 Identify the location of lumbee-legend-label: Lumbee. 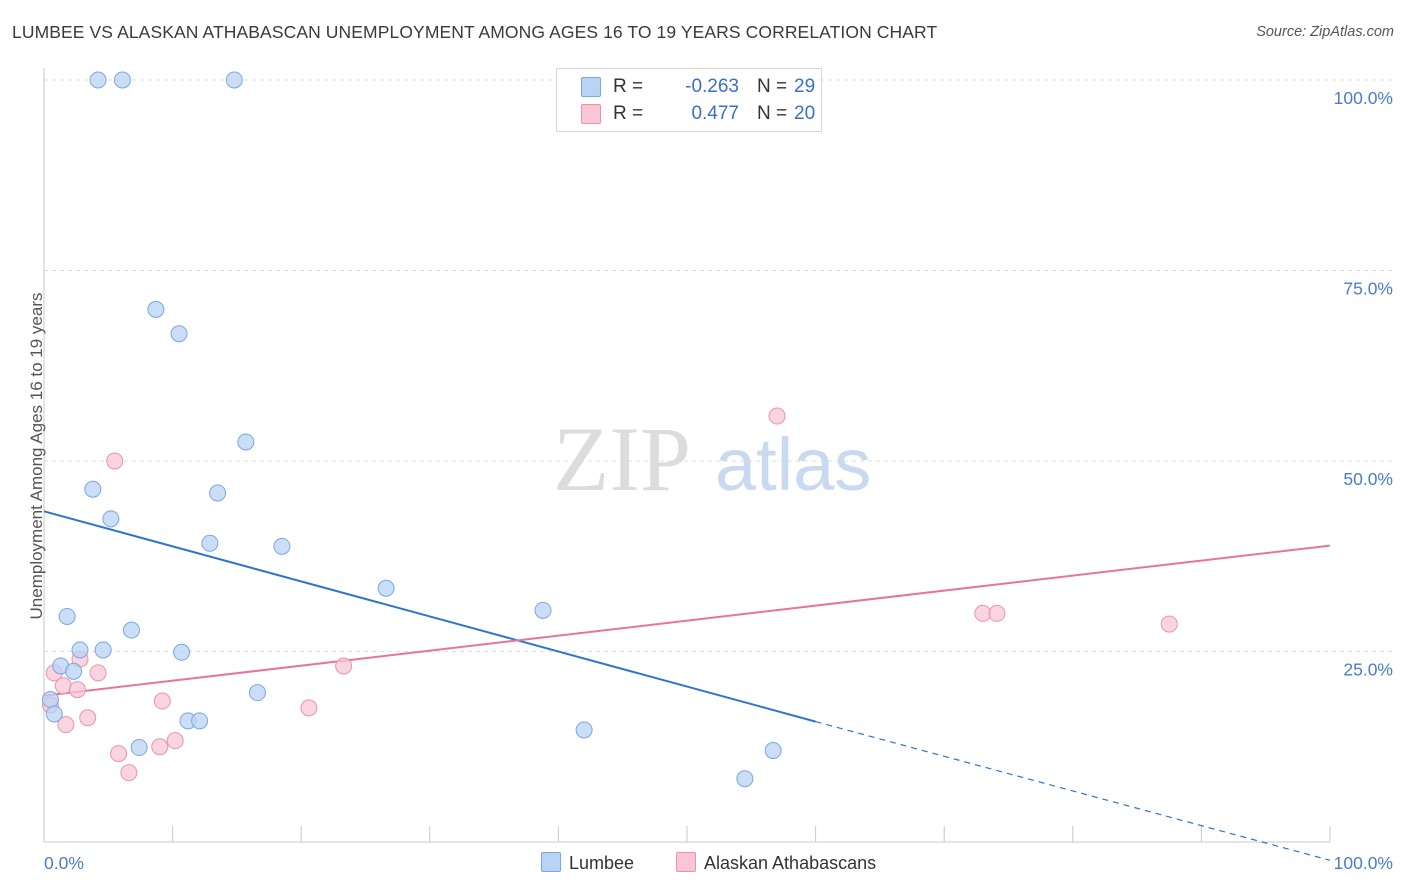
(602, 863).